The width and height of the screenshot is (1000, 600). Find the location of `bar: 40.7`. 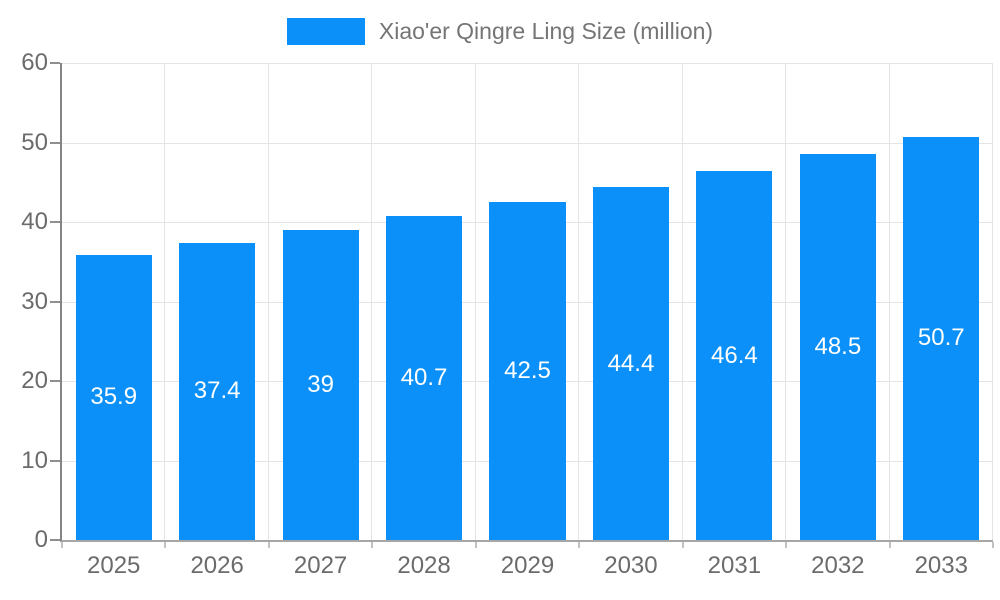

bar: 40.7 is located at coordinates (424, 378).